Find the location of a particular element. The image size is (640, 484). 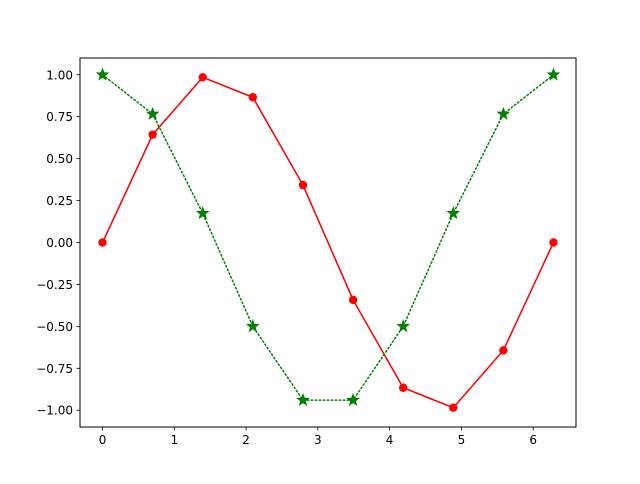

y-tick-label: −1.00 is located at coordinates (54, 411).